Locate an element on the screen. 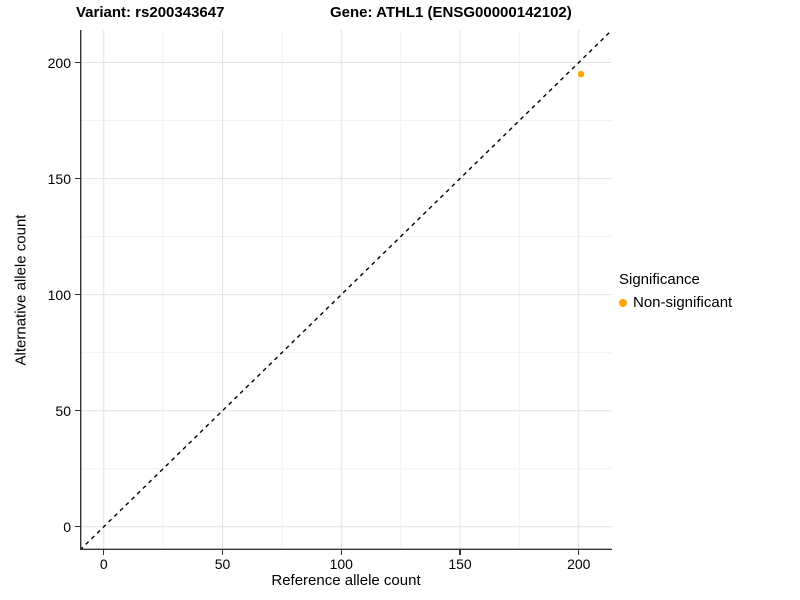 The height and width of the screenshot is (600, 800). legend-item: Non-significant is located at coordinates (675, 302).